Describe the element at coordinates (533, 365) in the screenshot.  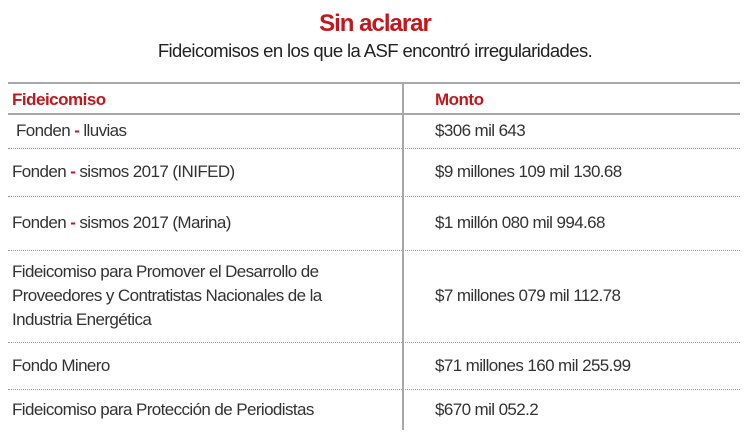
I see `monto-cell: $71 millones 160 mil 255.99` at that location.